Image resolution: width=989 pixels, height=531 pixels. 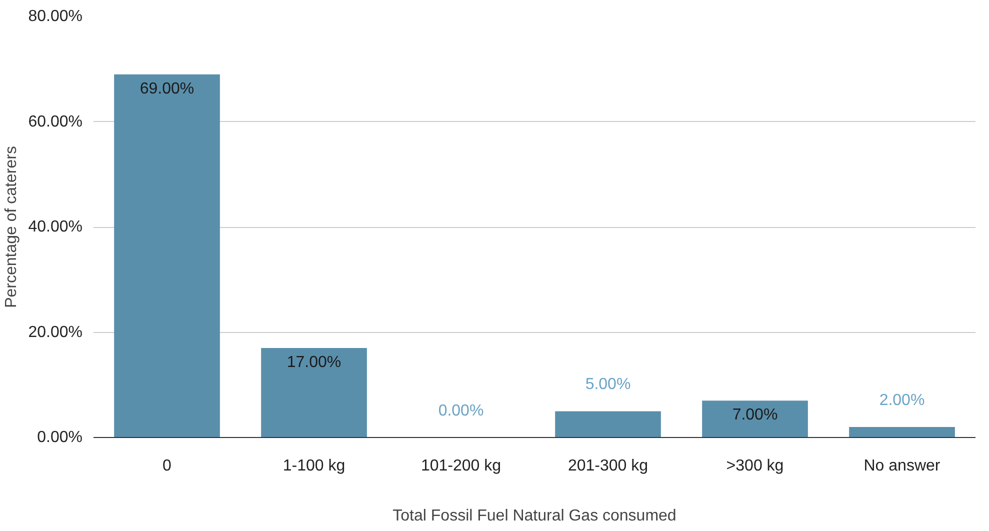 What do you see at coordinates (755, 415) in the screenshot?
I see `data-label: 7.00%` at bounding box center [755, 415].